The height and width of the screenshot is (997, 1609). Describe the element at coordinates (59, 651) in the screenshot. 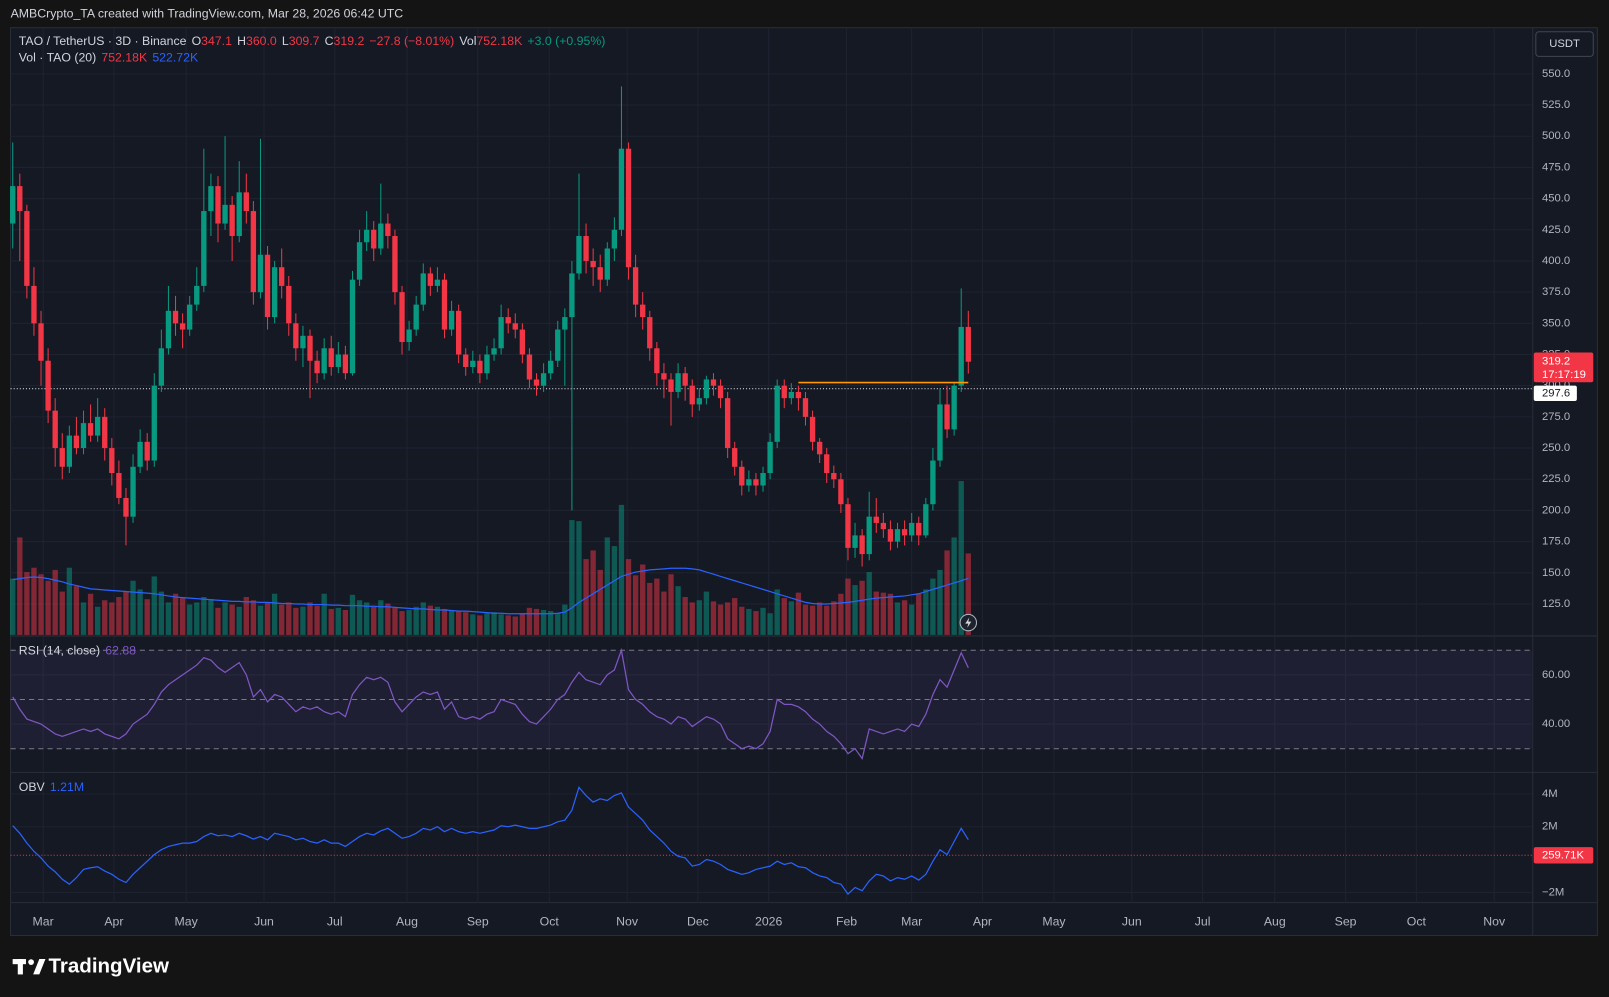

I see `legend-item: RSI (14, close)` at that location.